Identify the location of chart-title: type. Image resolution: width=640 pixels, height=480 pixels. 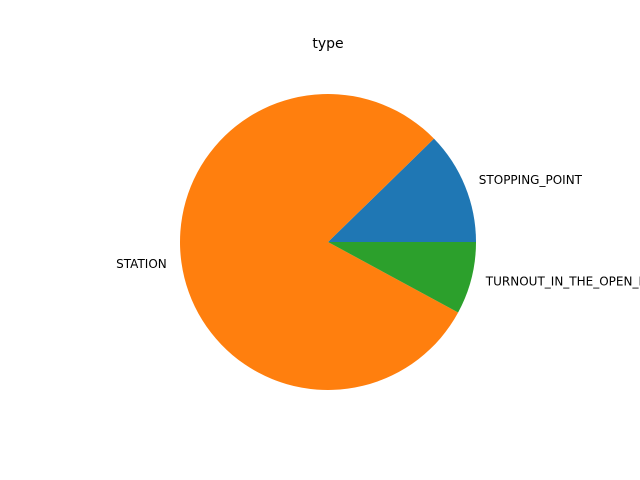
(327, 44).